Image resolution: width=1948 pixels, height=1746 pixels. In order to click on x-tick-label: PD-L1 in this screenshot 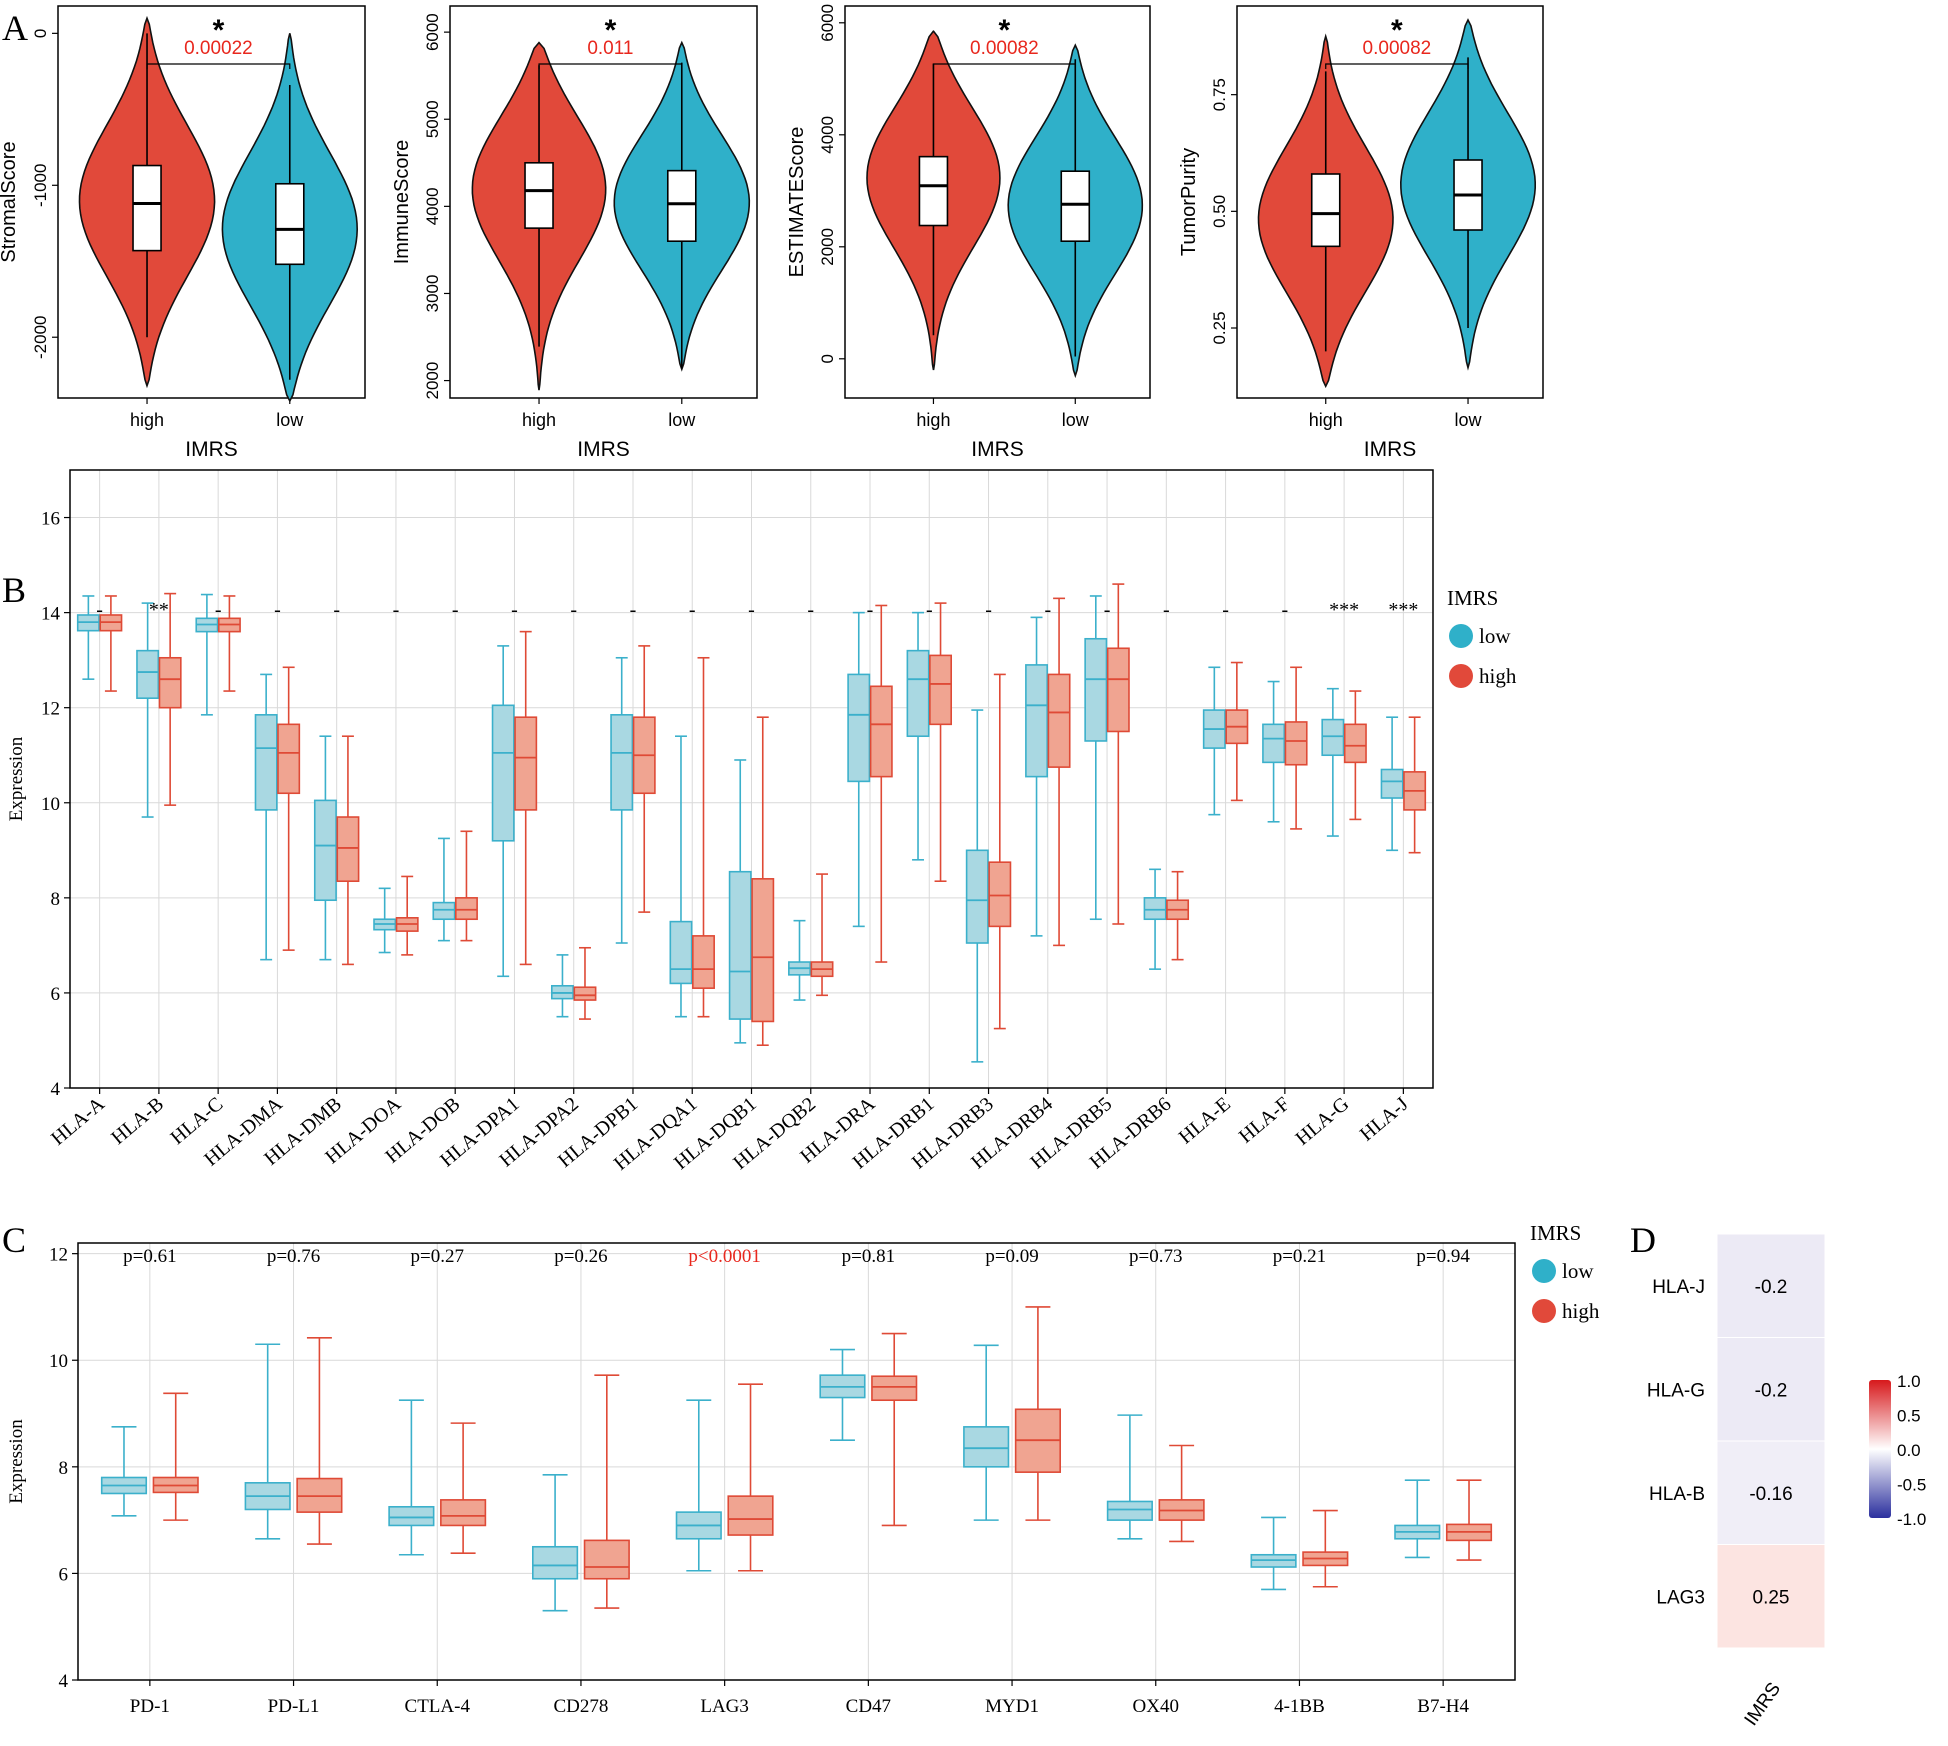, I will do `click(294, 1706)`.